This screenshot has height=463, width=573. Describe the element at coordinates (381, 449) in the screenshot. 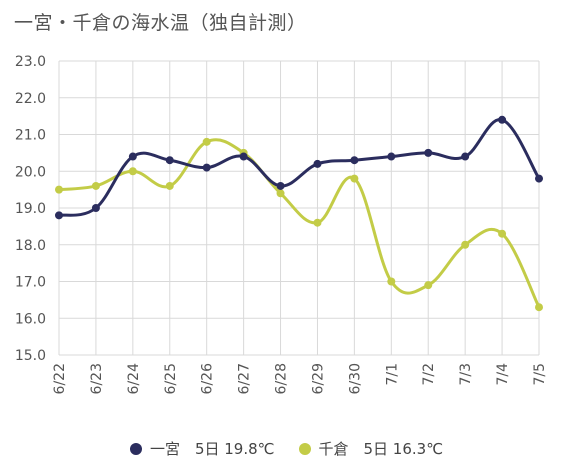

I see `legend-label-chikura: 千倉 5日 16.3℃` at that location.